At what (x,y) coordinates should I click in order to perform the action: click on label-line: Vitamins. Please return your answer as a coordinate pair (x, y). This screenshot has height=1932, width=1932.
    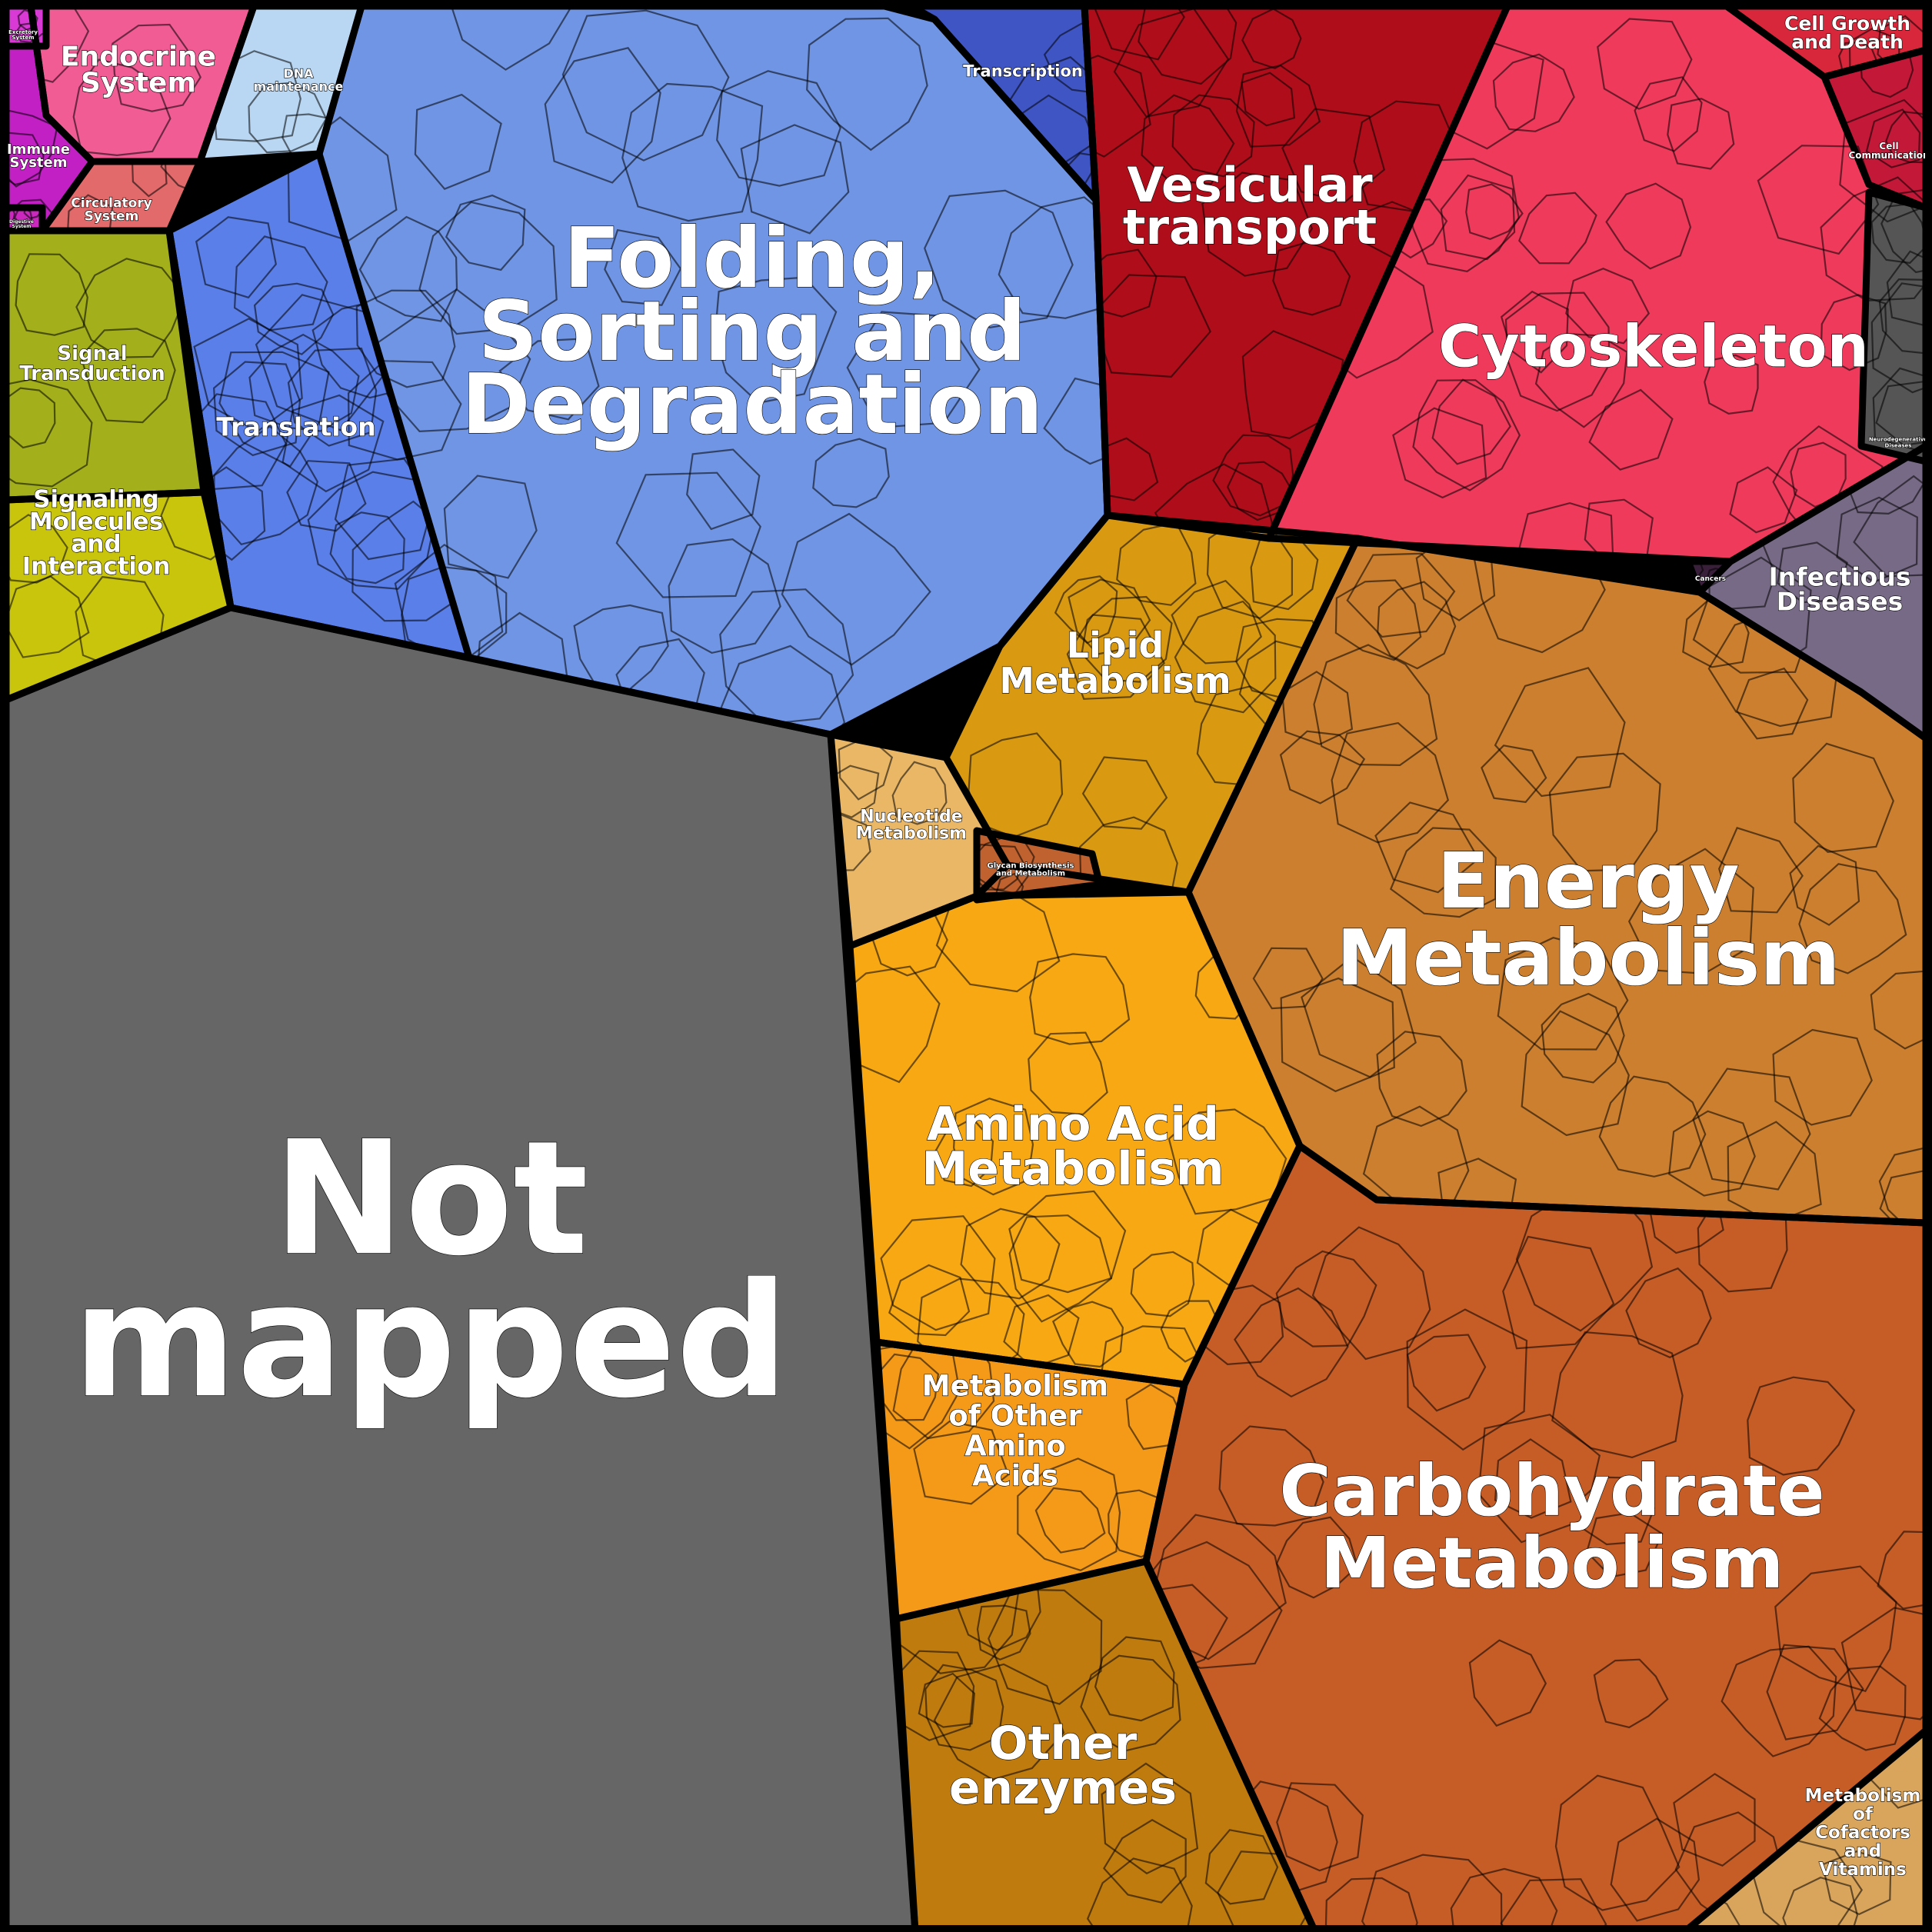
    Looking at the image, I should click on (1863, 1870).